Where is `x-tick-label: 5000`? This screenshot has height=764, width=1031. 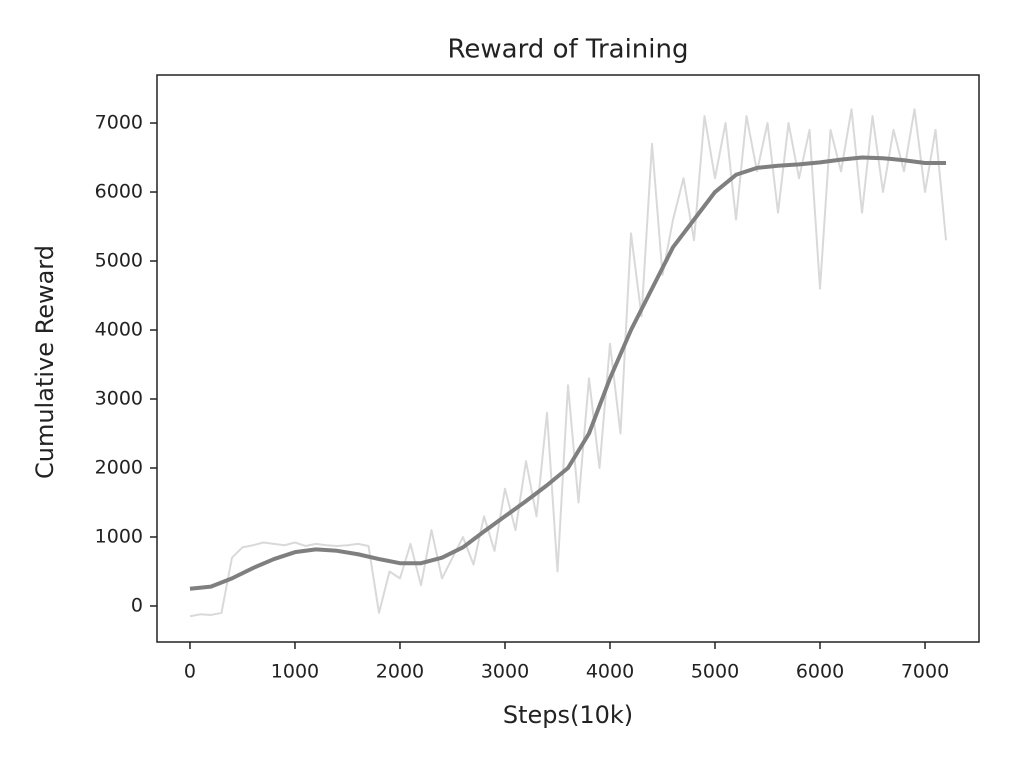 x-tick-label: 5000 is located at coordinates (715, 672).